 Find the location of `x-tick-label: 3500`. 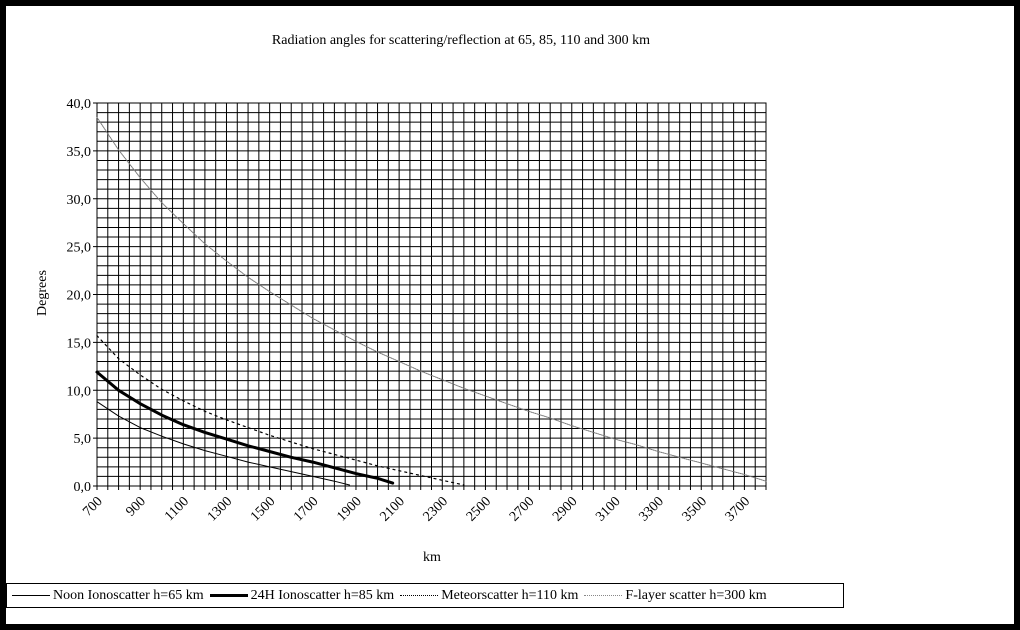

x-tick-label: 3500 is located at coordinates (695, 509).